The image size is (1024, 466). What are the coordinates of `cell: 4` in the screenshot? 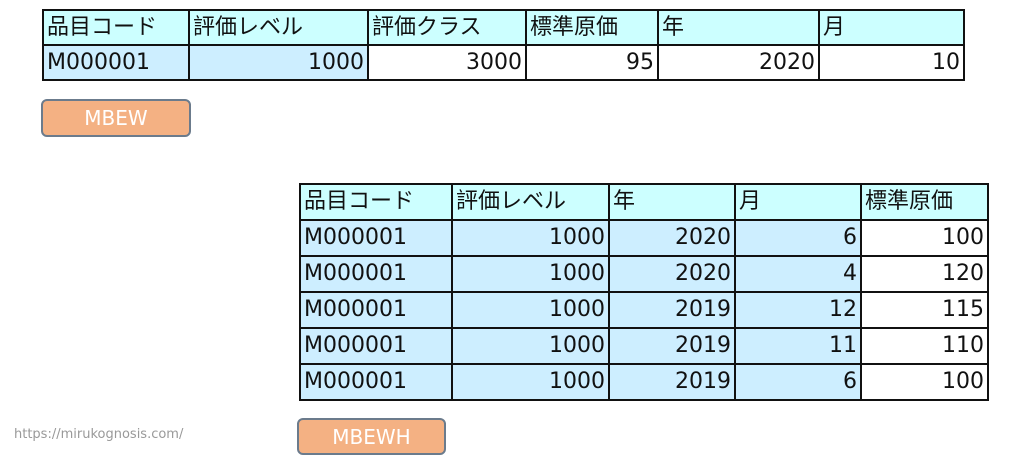 It's located at (798, 274).